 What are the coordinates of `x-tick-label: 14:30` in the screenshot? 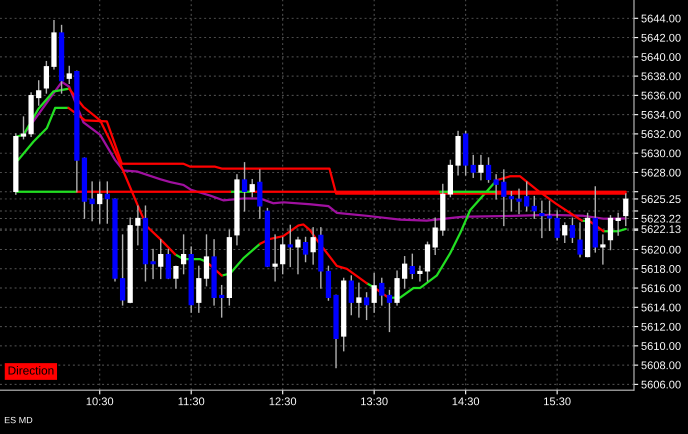 It's located at (466, 401).